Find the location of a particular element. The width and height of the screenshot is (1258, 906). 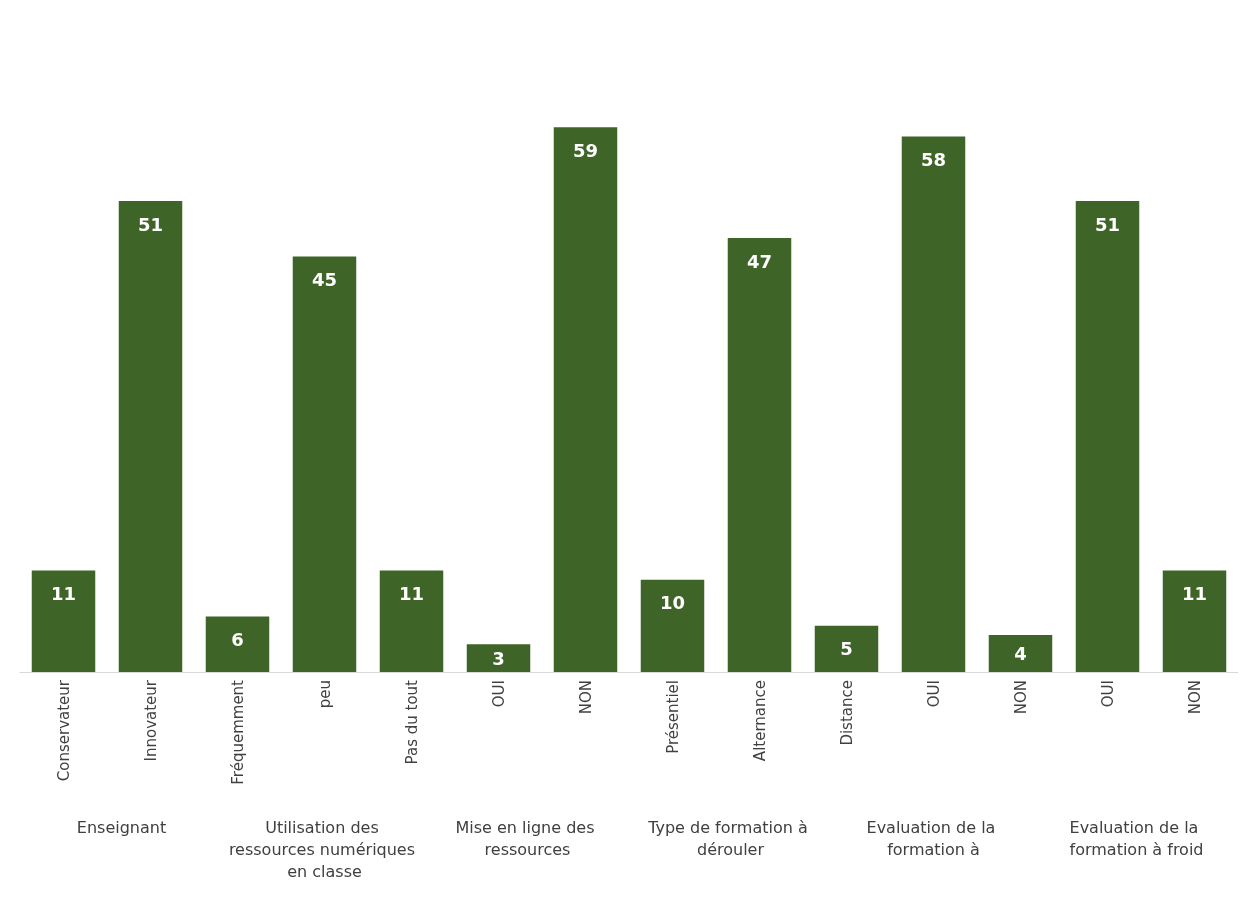

data-label: 6 is located at coordinates (237, 640).